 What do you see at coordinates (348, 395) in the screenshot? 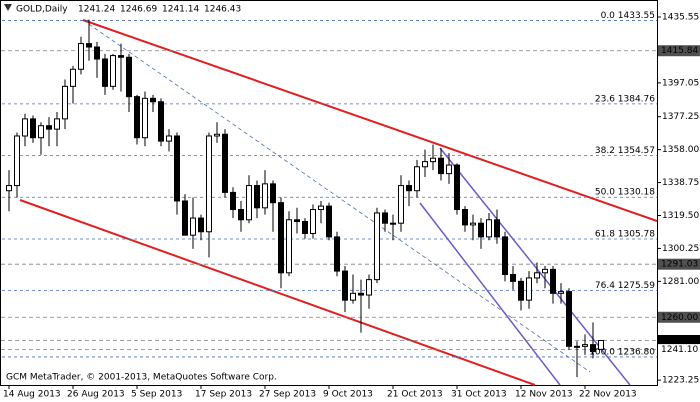
I see `x-tick-label: 9 Oct 2013` at bounding box center [348, 395].